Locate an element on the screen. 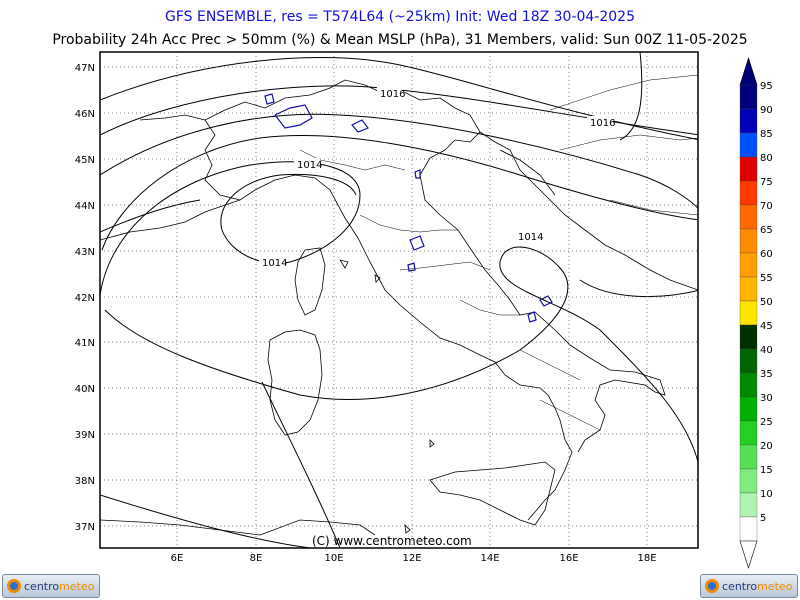 This screenshot has width=800, height=600. colorbar-label: 35 is located at coordinates (766, 374).